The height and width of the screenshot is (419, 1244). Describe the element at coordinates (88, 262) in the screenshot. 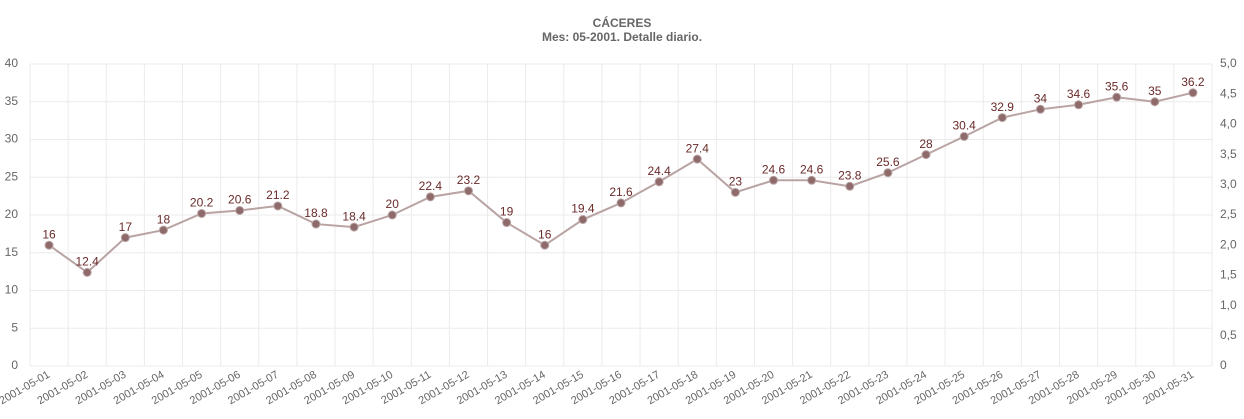

I see `data-label: 12.4` at that location.